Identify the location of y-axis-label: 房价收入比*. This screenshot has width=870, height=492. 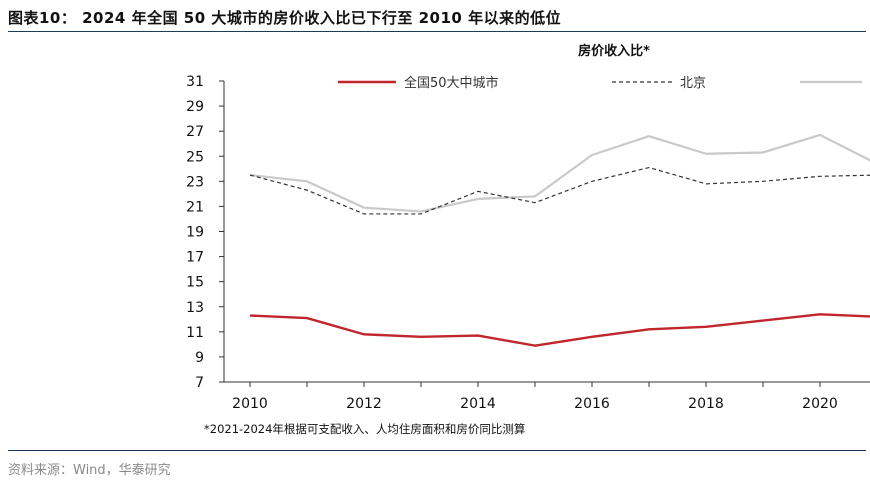
(614, 51).